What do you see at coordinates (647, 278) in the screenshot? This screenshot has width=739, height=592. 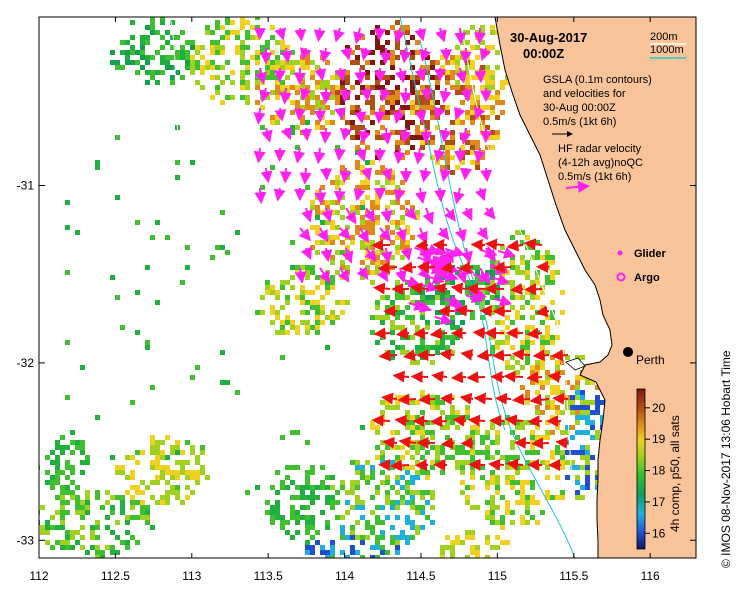 I see `argo-legend-label: Argo` at bounding box center [647, 278].